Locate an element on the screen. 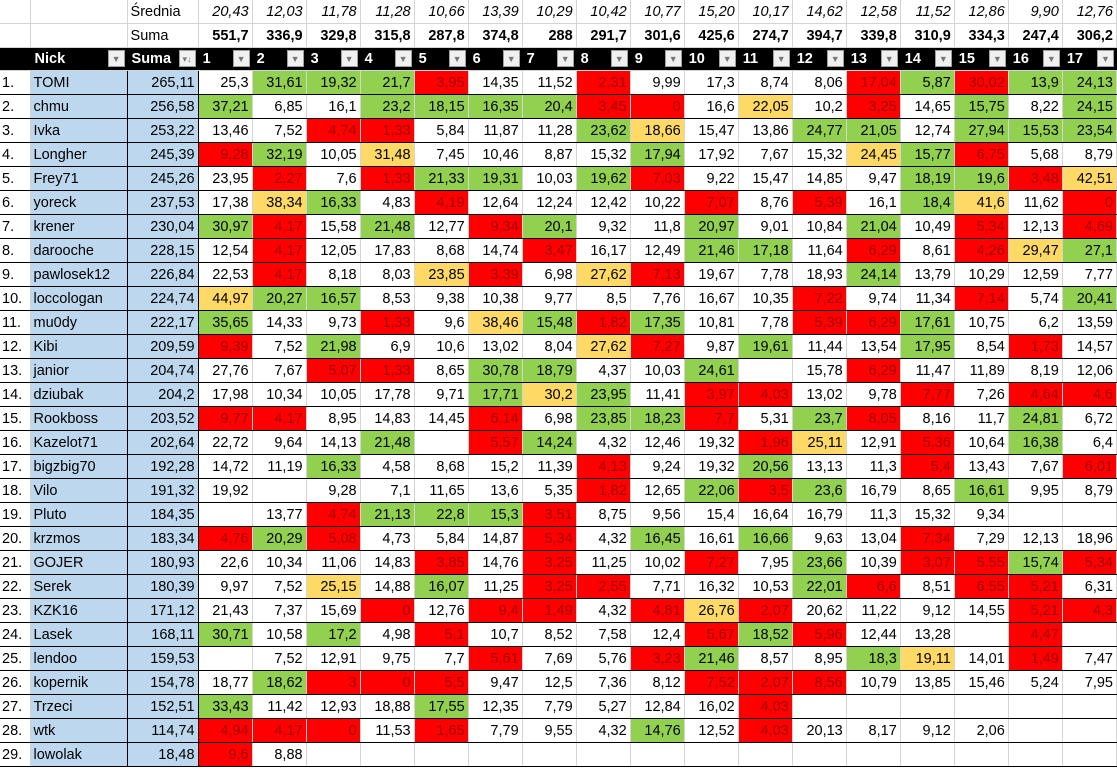 Image resolution: width=1117 pixels, height=769 pixels. score-cell: 7,37 is located at coordinates (279, 610).